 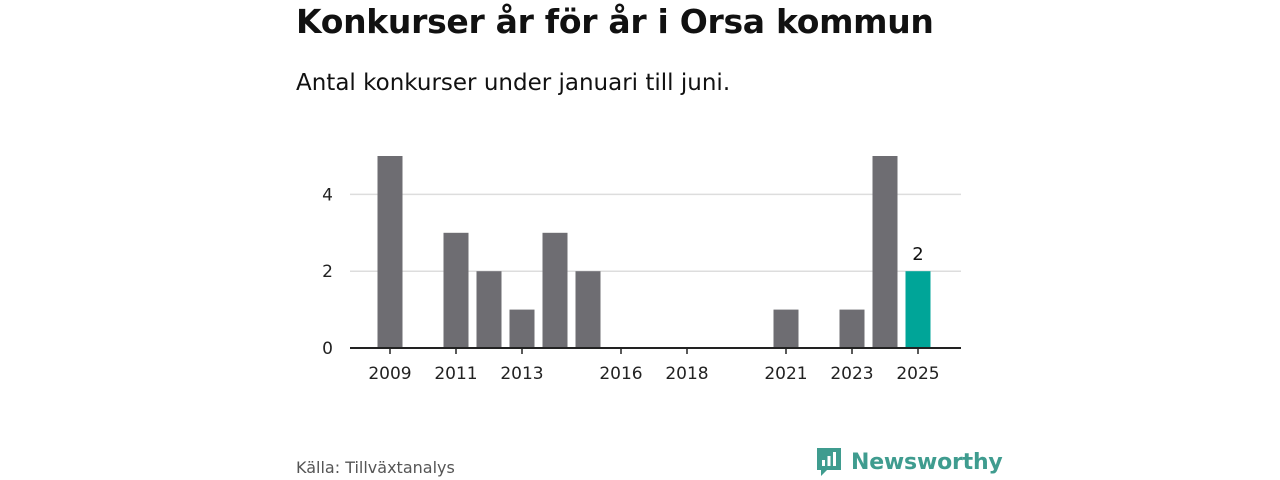 What do you see at coordinates (327, 349) in the screenshot?
I see `y-tick-label: 0` at bounding box center [327, 349].